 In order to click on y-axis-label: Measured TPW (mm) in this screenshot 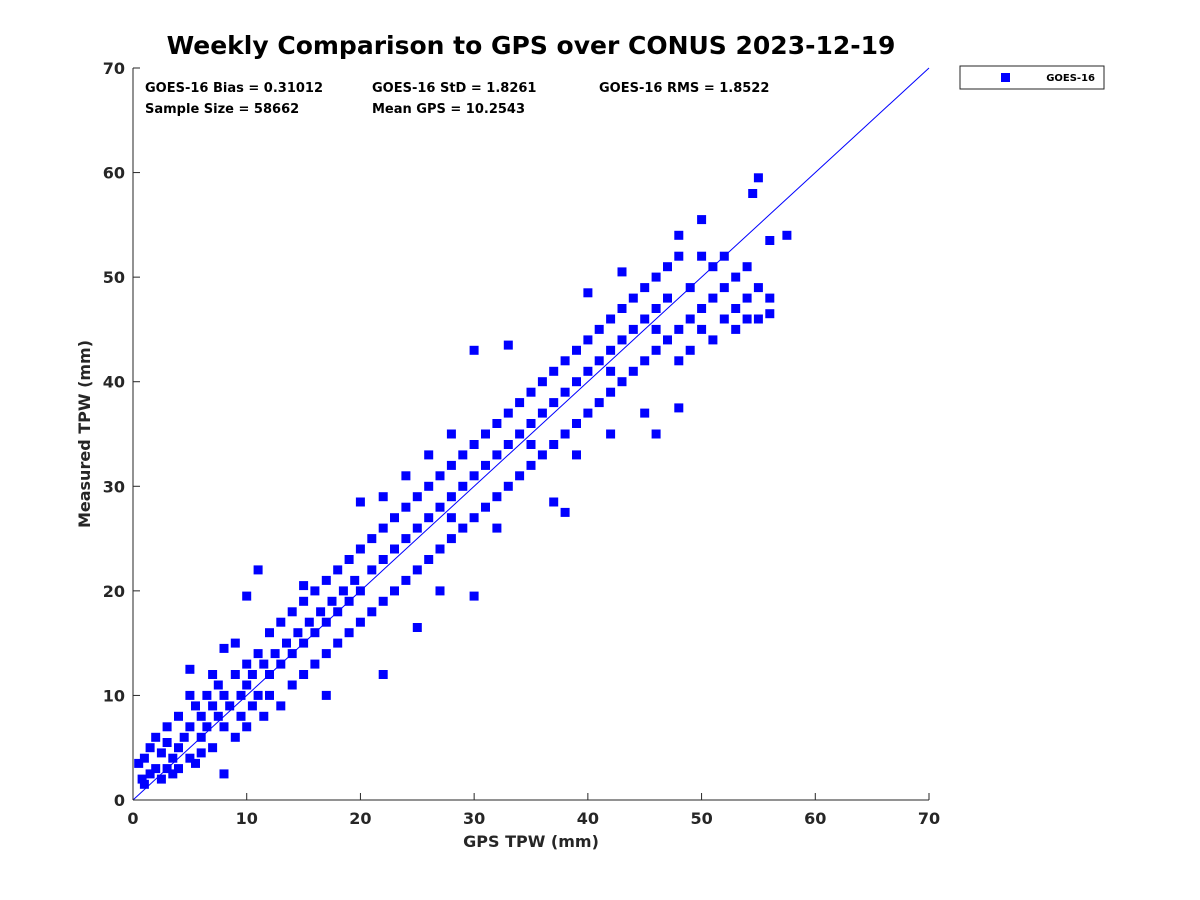, I will do `click(84, 434)`.